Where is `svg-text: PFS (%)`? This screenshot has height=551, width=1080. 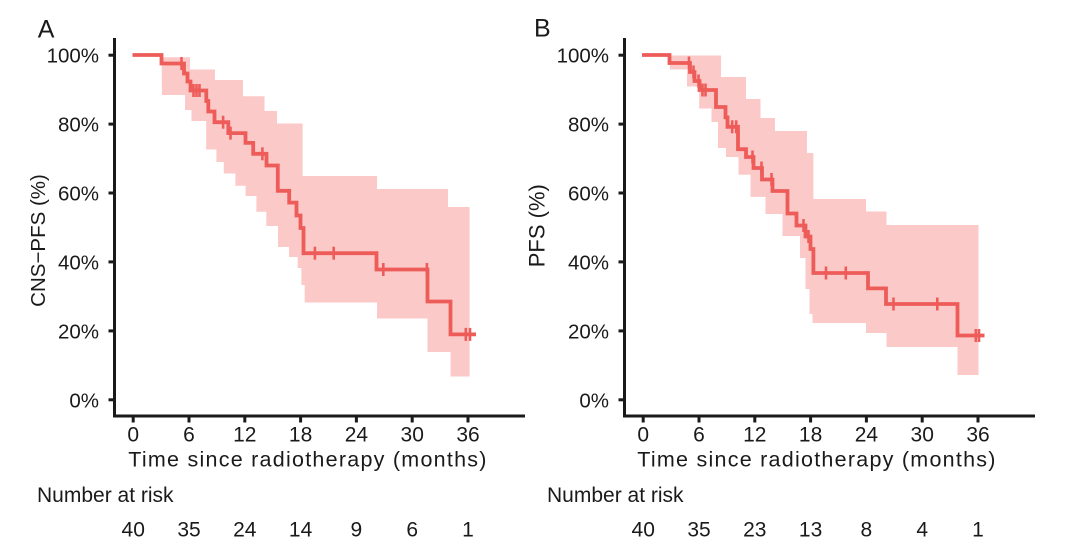
svg-text: PFS (%) is located at coordinates (537, 225).